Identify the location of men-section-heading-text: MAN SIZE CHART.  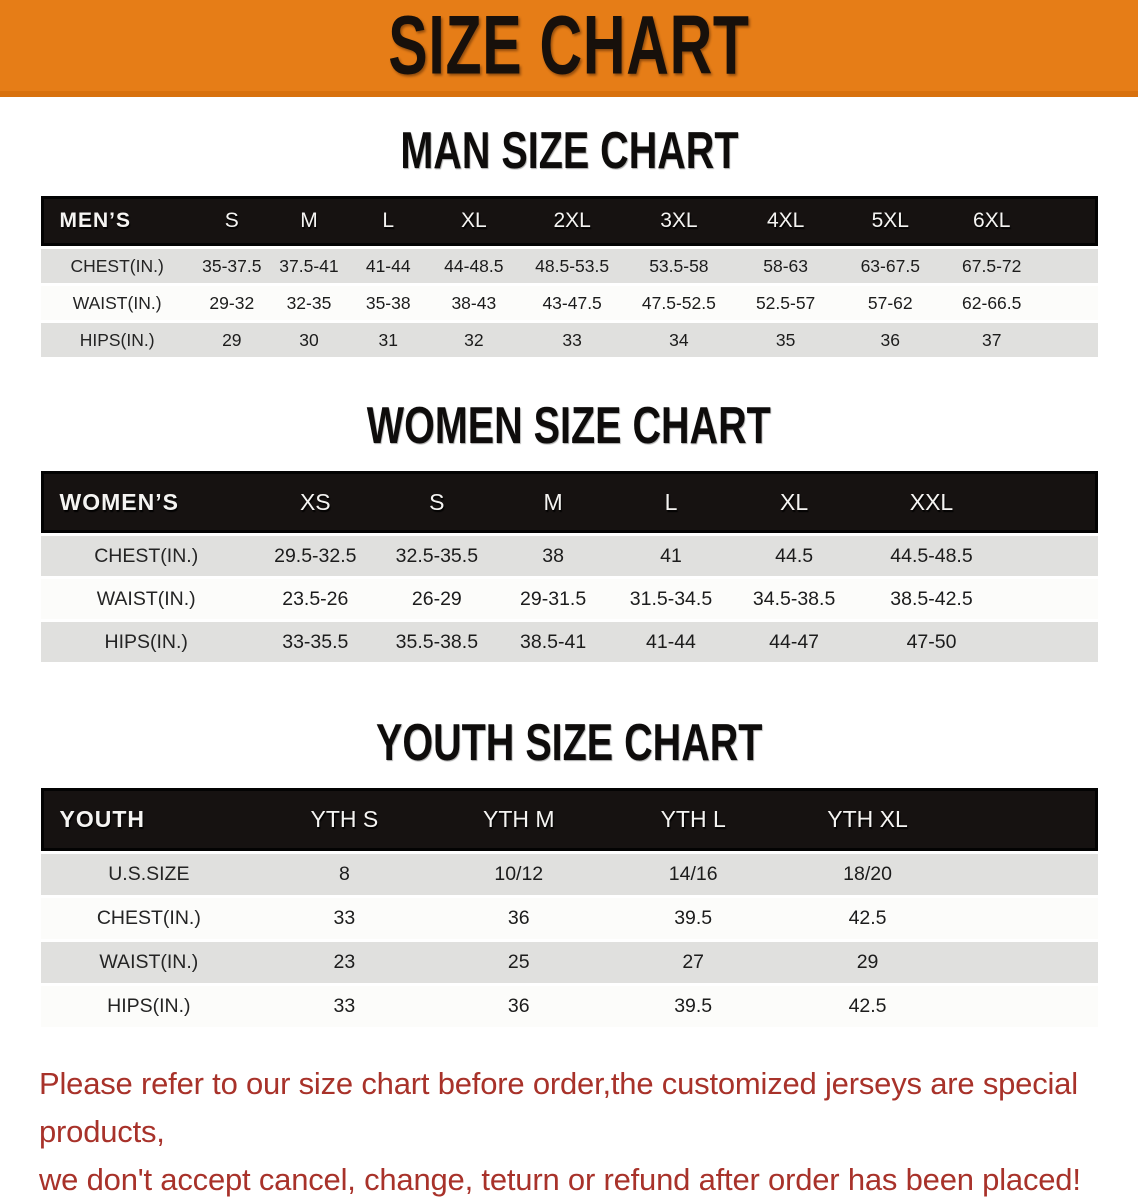
(569, 151).